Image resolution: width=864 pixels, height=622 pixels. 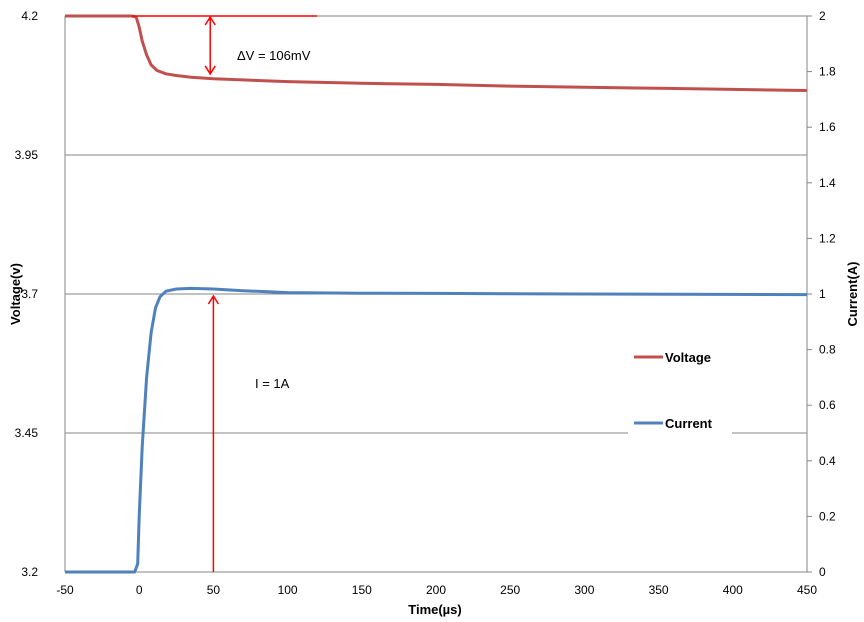 What do you see at coordinates (688, 357) in the screenshot?
I see `legend-voltage-label: Voltage` at bounding box center [688, 357].